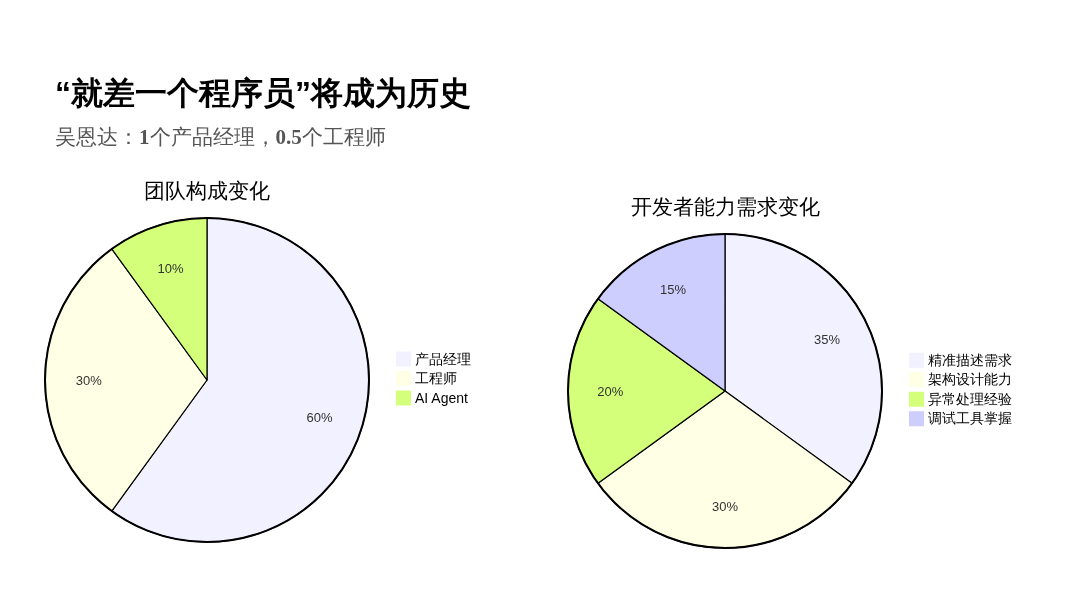 Image resolution: width=1080 pixels, height=608 pixels. What do you see at coordinates (442, 397) in the screenshot?
I see `legend-label: AI Agent` at bounding box center [442, 397].